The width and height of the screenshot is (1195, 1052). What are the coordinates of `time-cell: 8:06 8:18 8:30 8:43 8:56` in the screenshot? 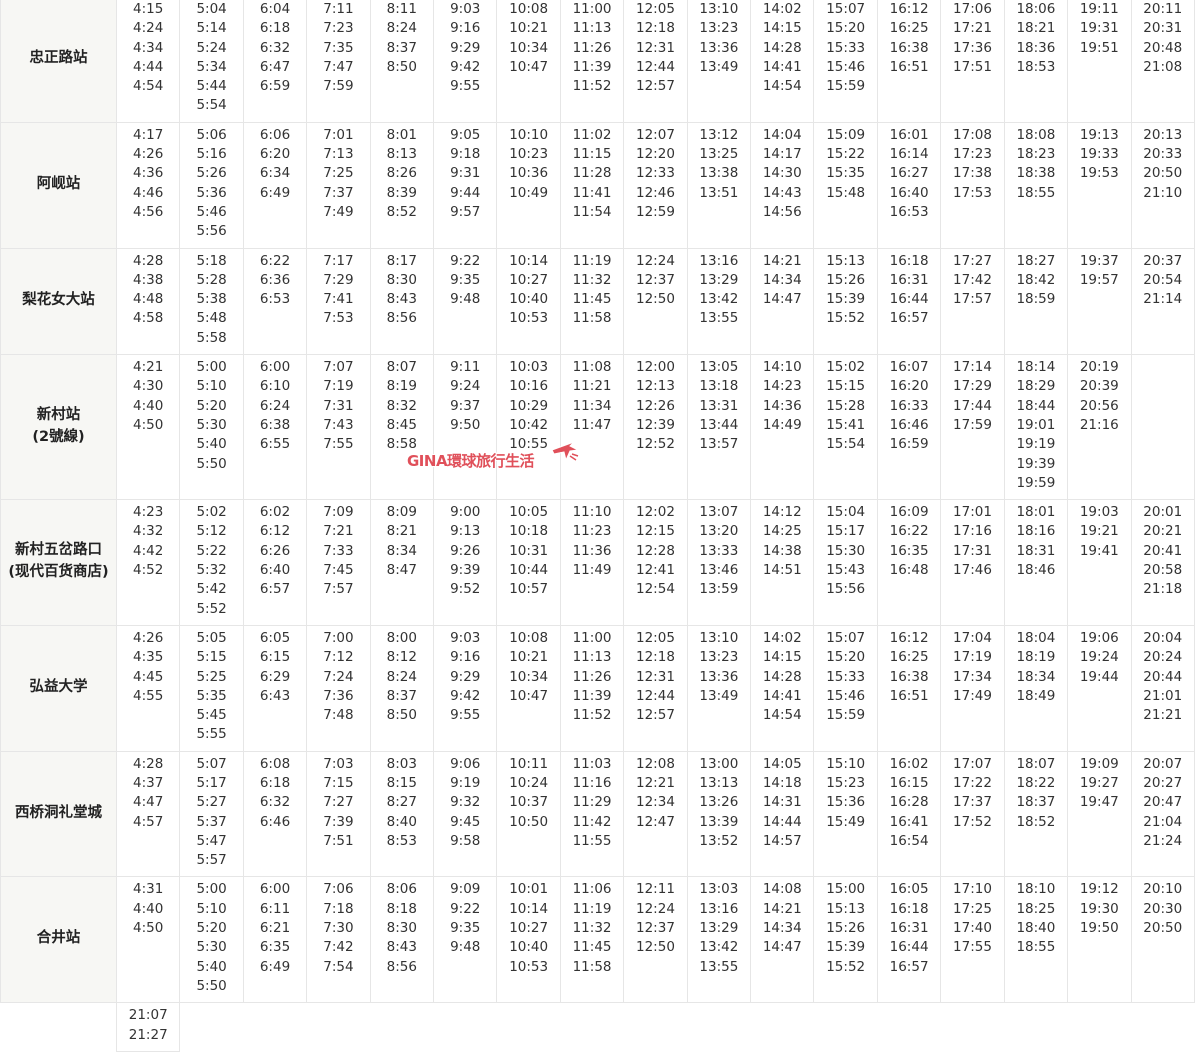 It's located at (402, 940).